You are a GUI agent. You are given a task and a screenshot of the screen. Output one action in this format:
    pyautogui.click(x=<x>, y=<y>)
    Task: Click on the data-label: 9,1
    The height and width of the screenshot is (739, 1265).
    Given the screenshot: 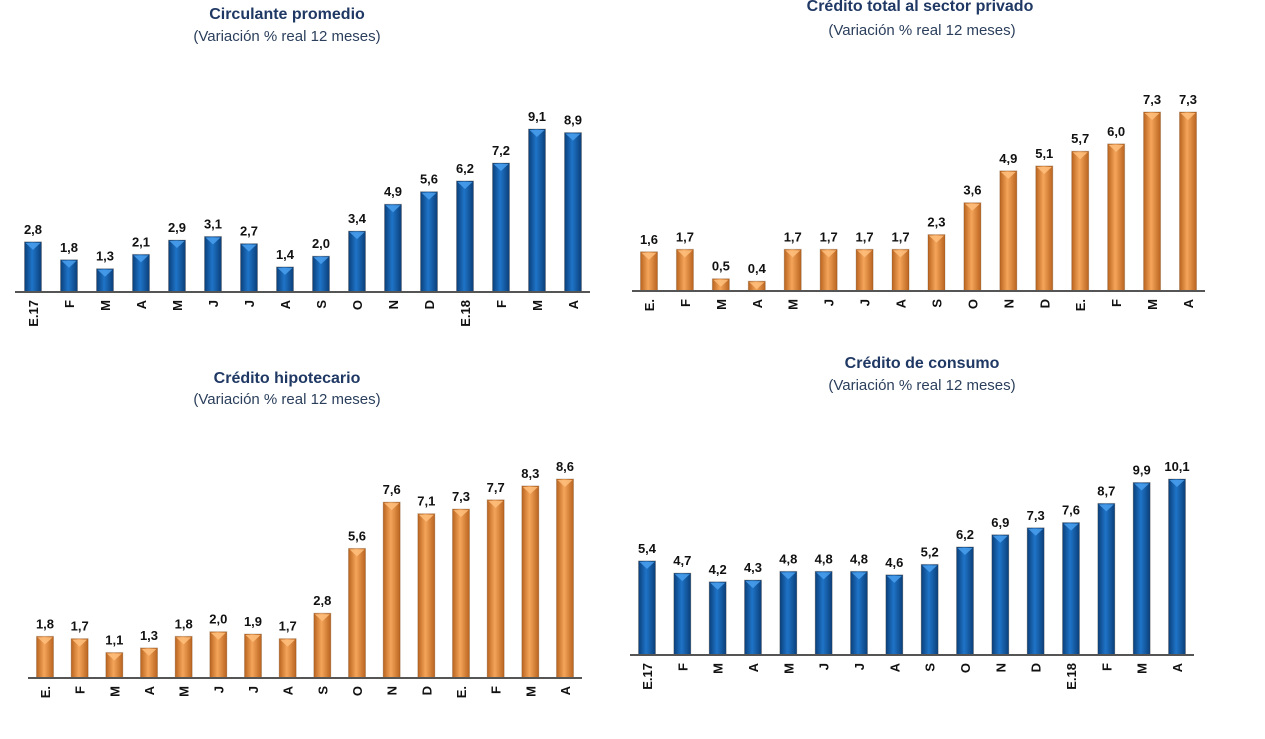 What is the action you would take?
    pyautogui.click(x=537, y=116)
    